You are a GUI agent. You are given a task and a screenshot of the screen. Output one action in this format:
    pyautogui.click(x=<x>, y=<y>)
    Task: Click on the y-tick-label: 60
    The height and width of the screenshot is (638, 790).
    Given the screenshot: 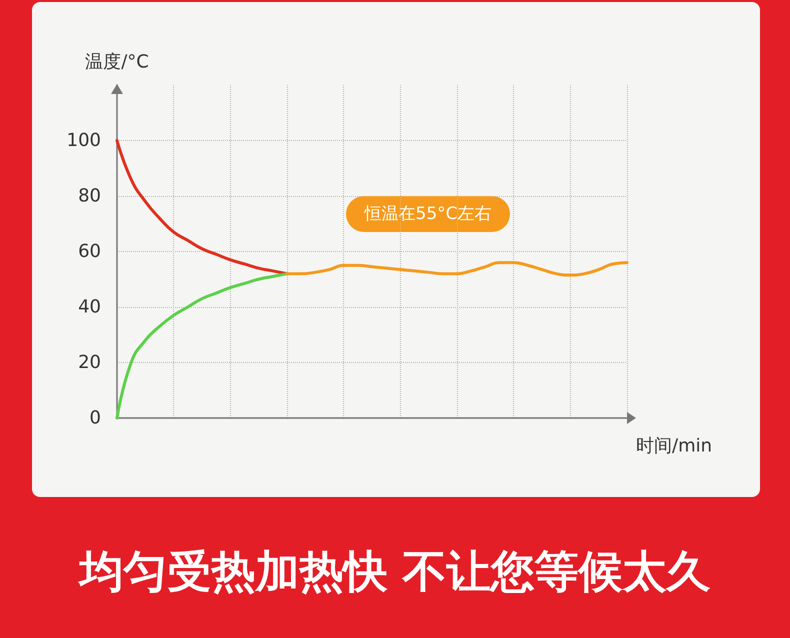 What is the action you would take?
    pyautogui.click(x=89, y=251)
    